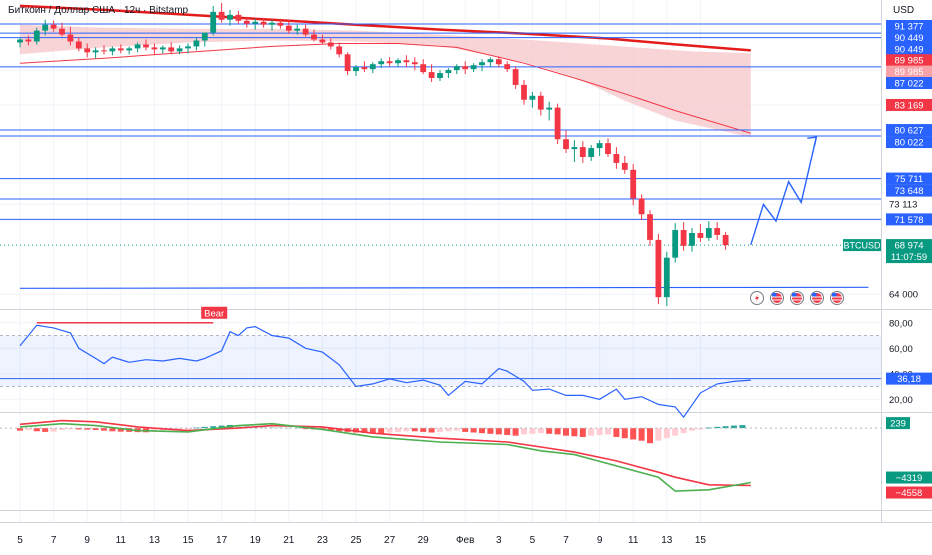  Describe the element at coordinates (908, 105) in the screenshot. I see `svg-text: 83 169` at that location.